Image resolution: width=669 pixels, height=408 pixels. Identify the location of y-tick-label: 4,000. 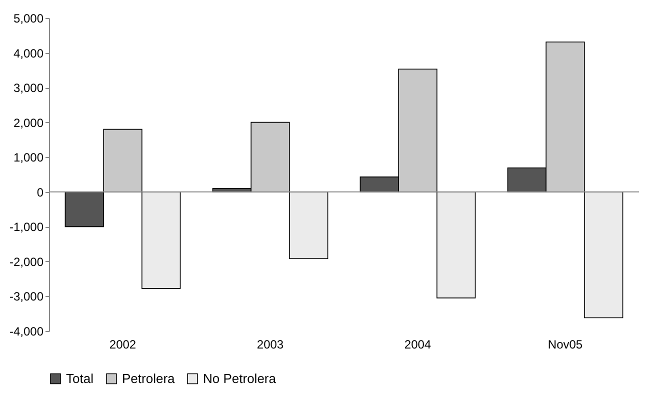
(28, 53).